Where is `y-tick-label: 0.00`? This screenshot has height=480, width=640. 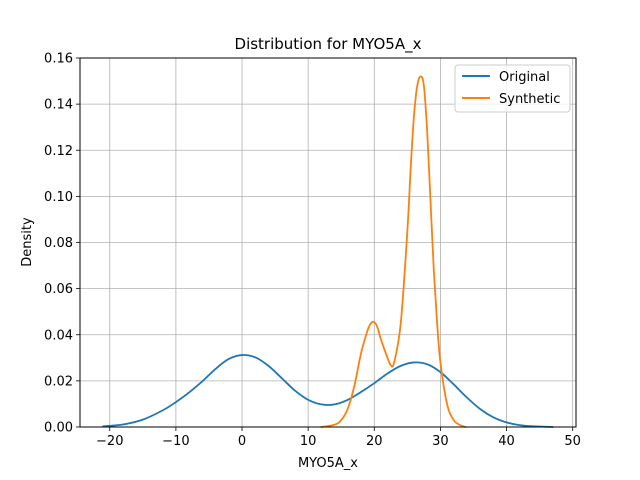
y-tick-label: 0.00 is located at coordinates (58, 428).